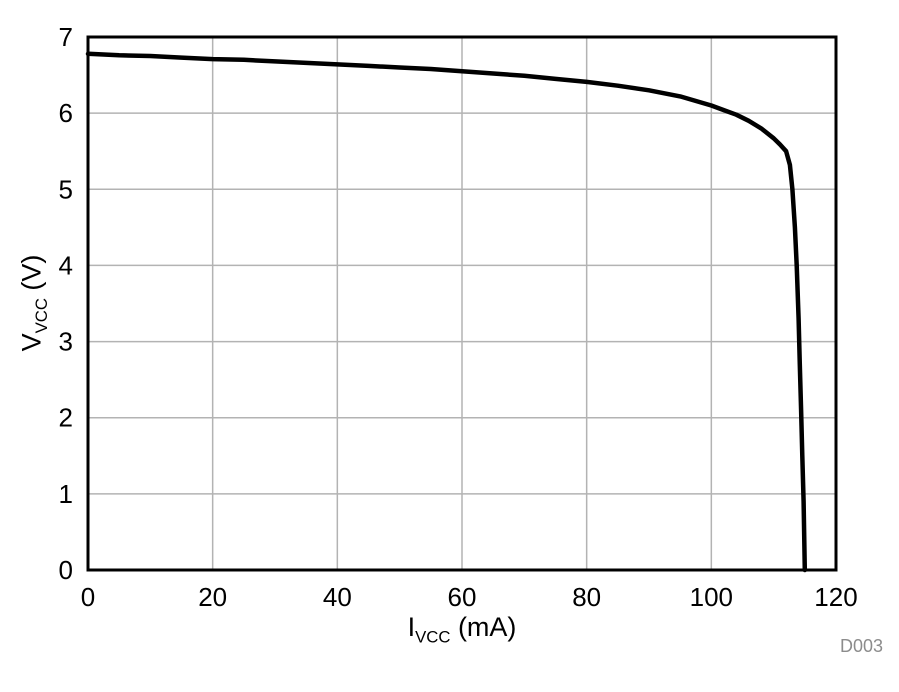 The image size is (899, 692). What do you see at coordinates (31, 342) in the screenshot?
I see `y-axis-label-symbol: V` at bounding box center [31, 342].